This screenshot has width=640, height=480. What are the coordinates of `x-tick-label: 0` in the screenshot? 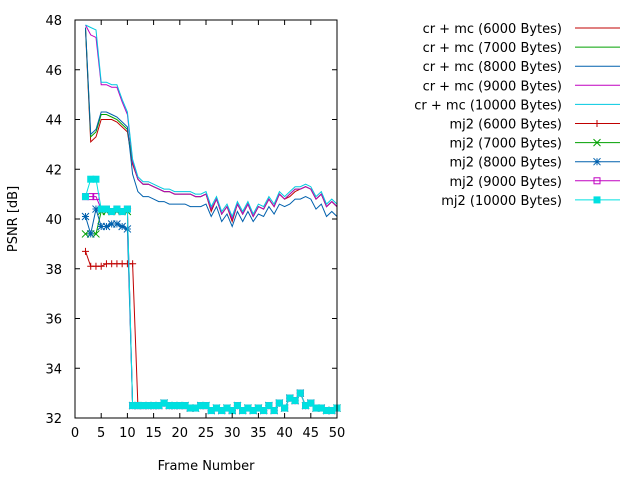 It's located at (75, 433).